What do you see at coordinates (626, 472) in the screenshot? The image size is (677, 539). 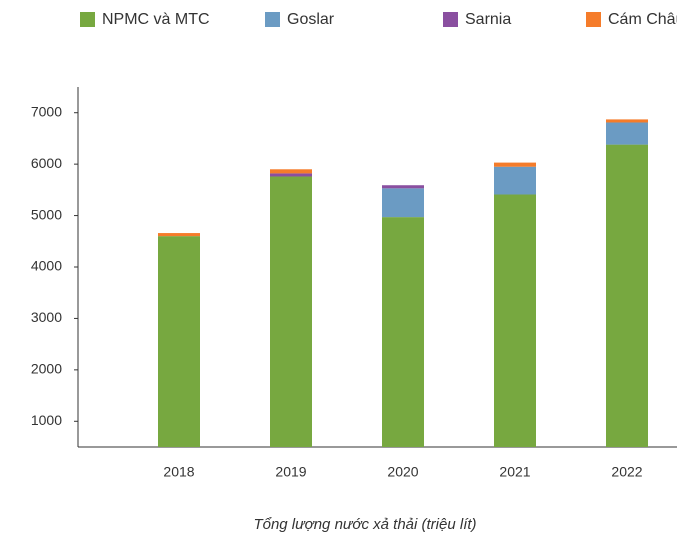 I see `x-tick-label: 2022` at bounding box center [626, 472].